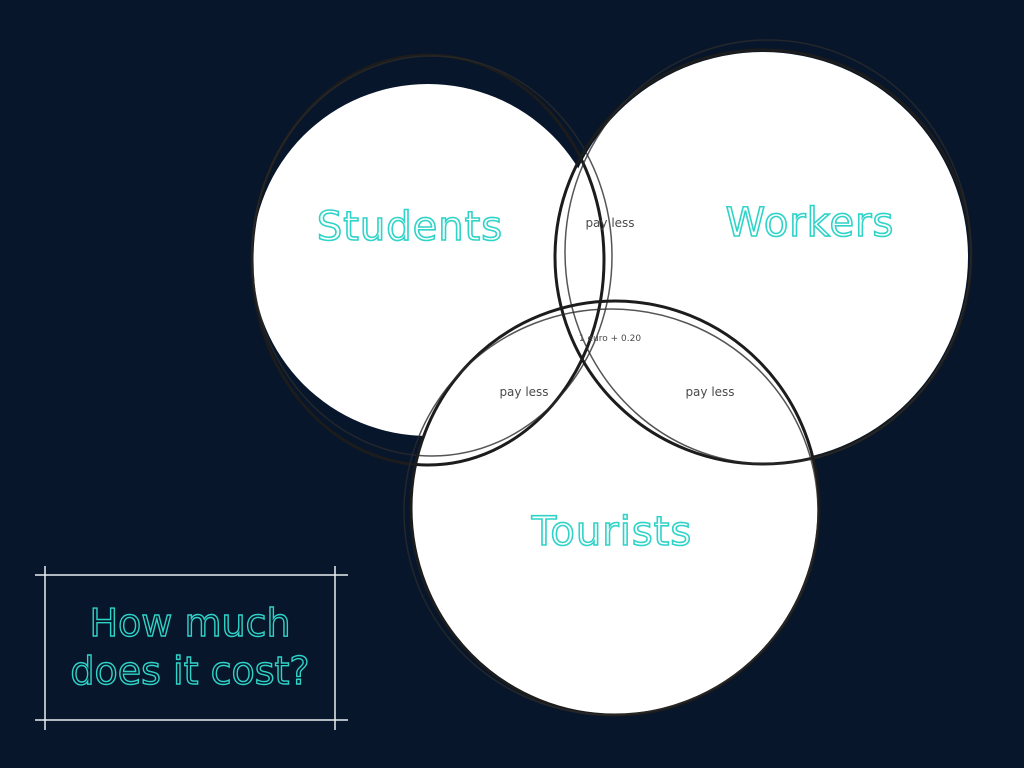 This screenshot has height=768, width=1024. Describe the element at coordinates (410, 227) in the screenshot. I see `students-label: Students` at that location.